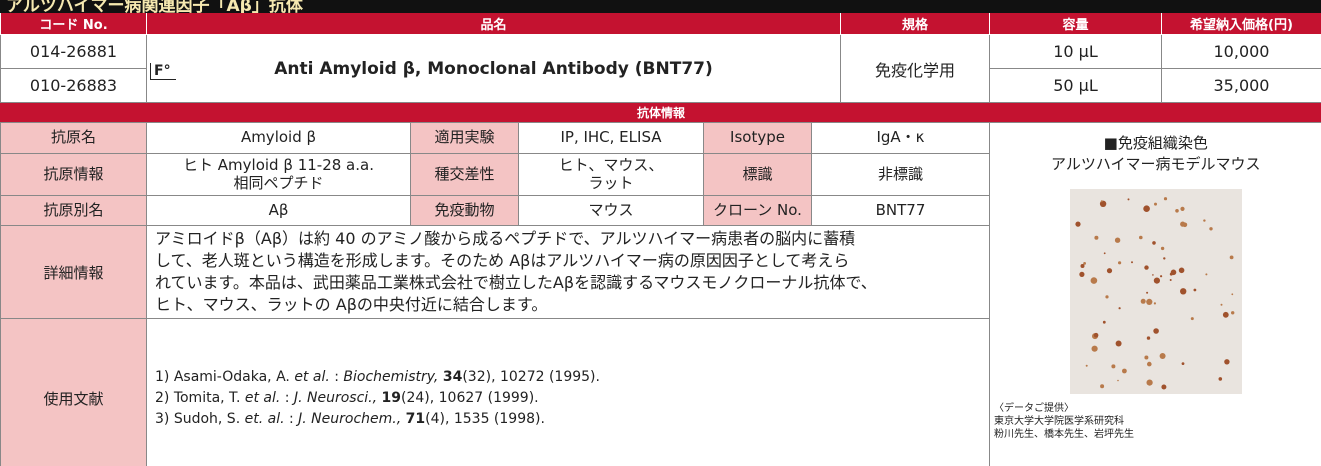  What do you see at coordinates (278, 138) in the screenshot?
I see `info-value: Amyloid β` at bounding box center [278, 138].